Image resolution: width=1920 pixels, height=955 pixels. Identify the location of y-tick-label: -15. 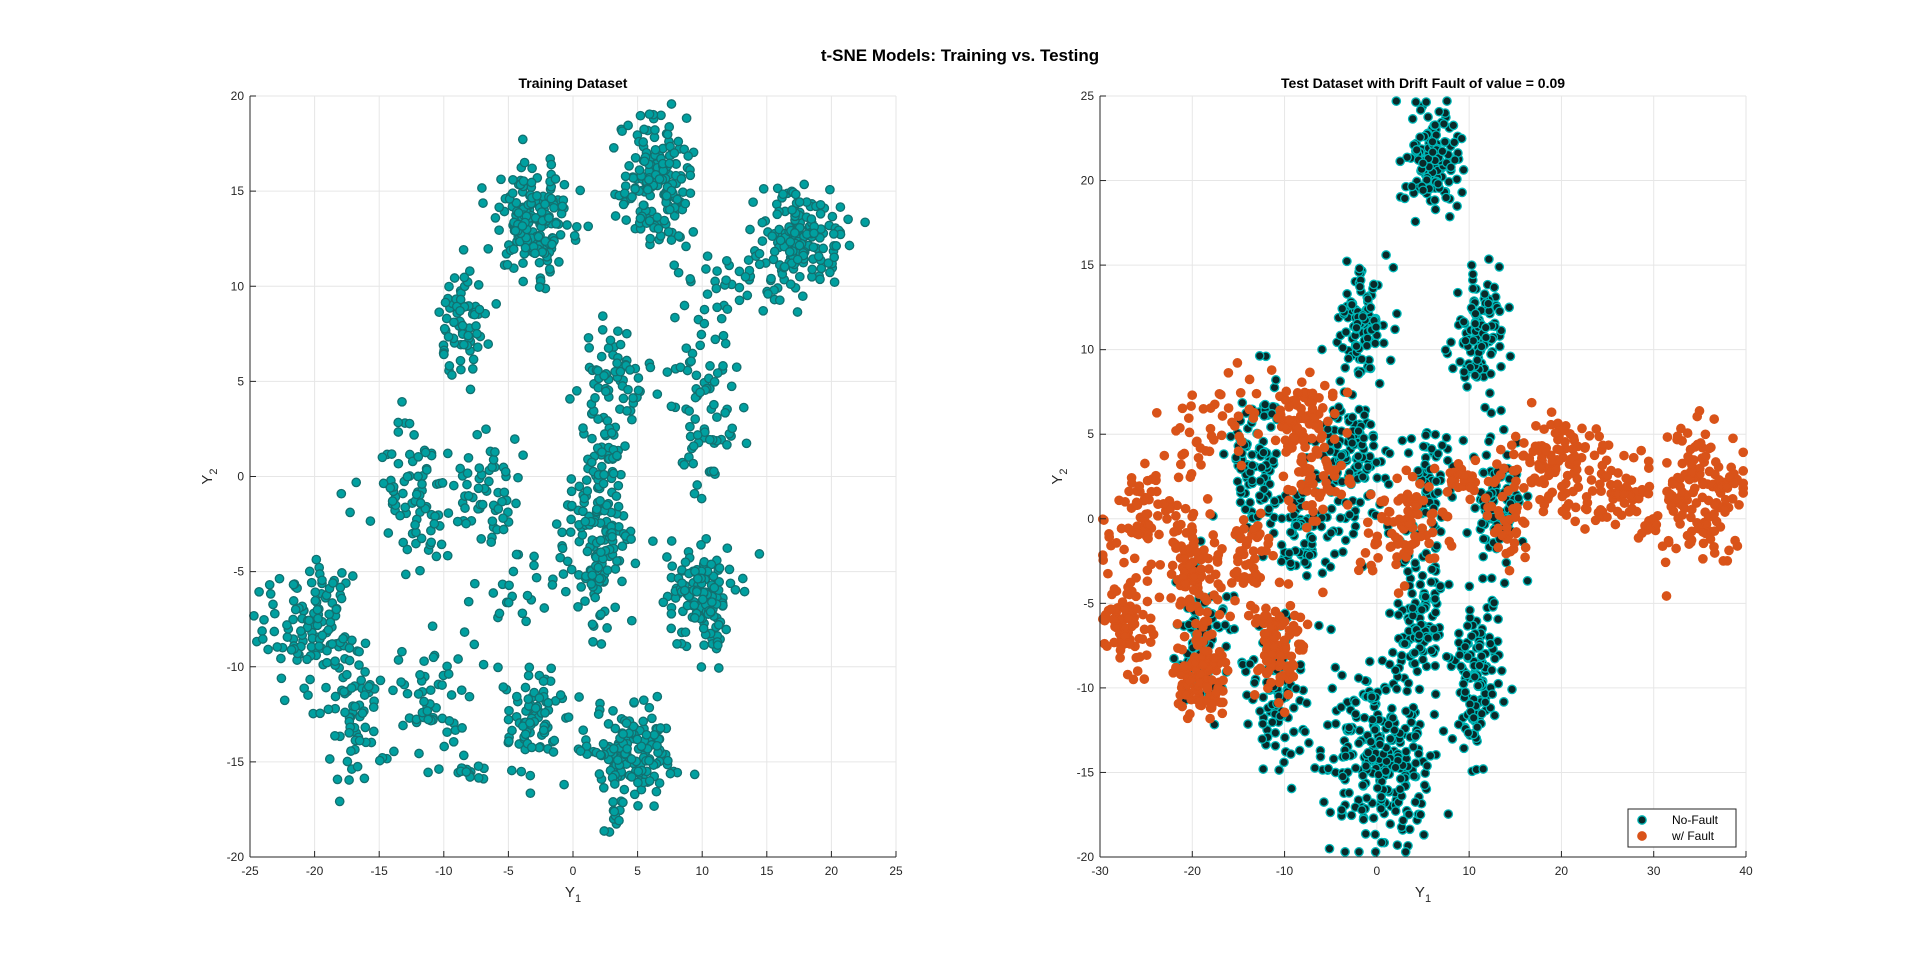
(1086, 772).